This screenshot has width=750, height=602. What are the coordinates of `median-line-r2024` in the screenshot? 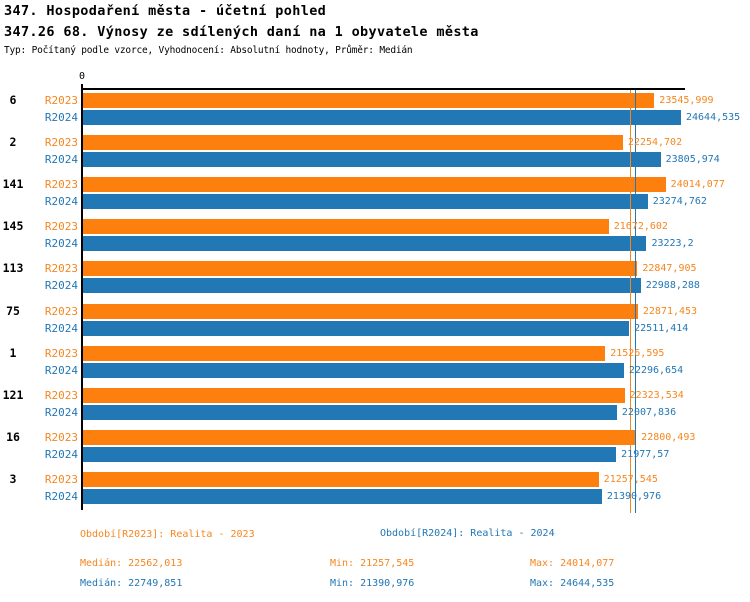 It's located at (635, 301).